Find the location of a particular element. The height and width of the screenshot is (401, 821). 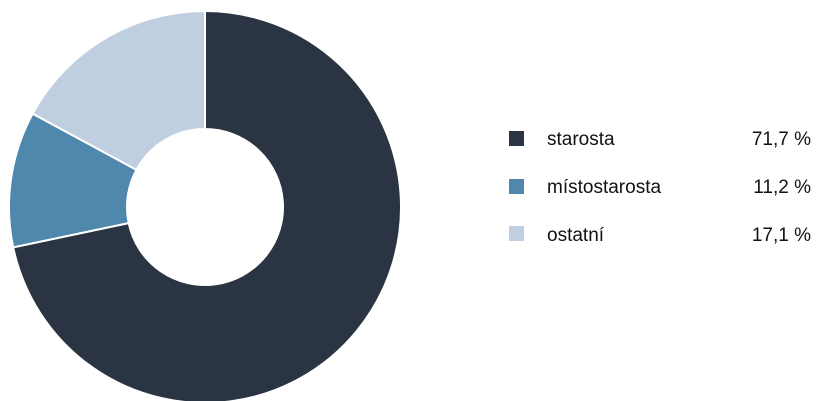

legend-item-mistostarosta: místostarosta 11,2 % is located at coordinates (660, 187).